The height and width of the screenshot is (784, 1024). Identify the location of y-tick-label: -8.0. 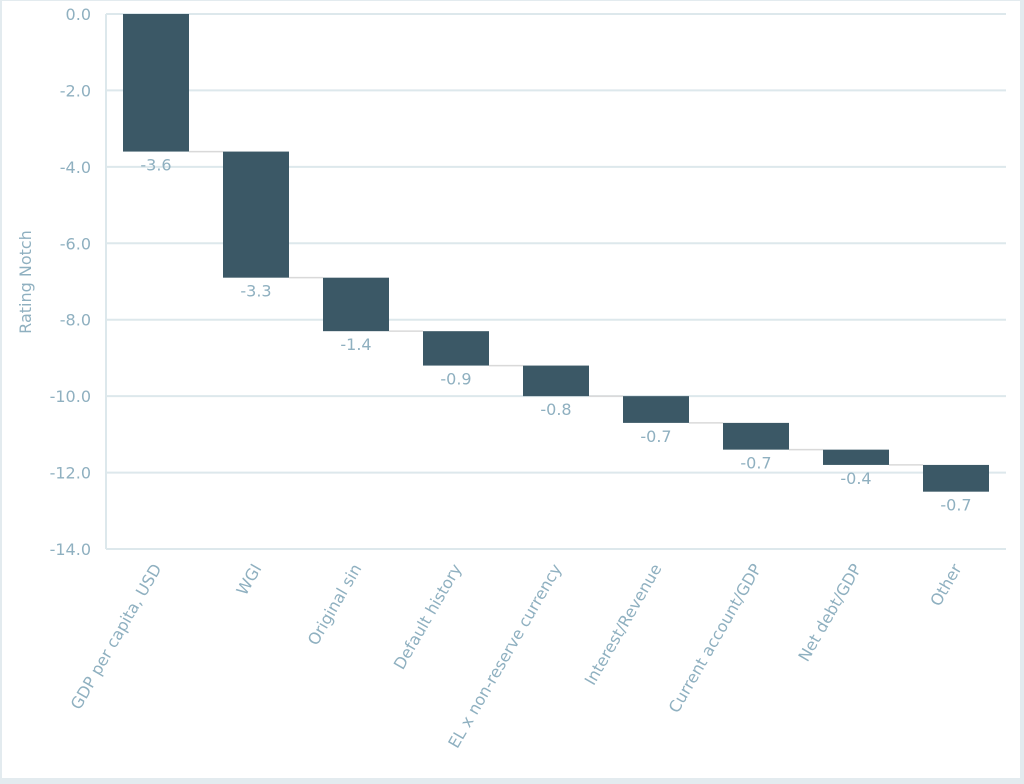
(75, 320).